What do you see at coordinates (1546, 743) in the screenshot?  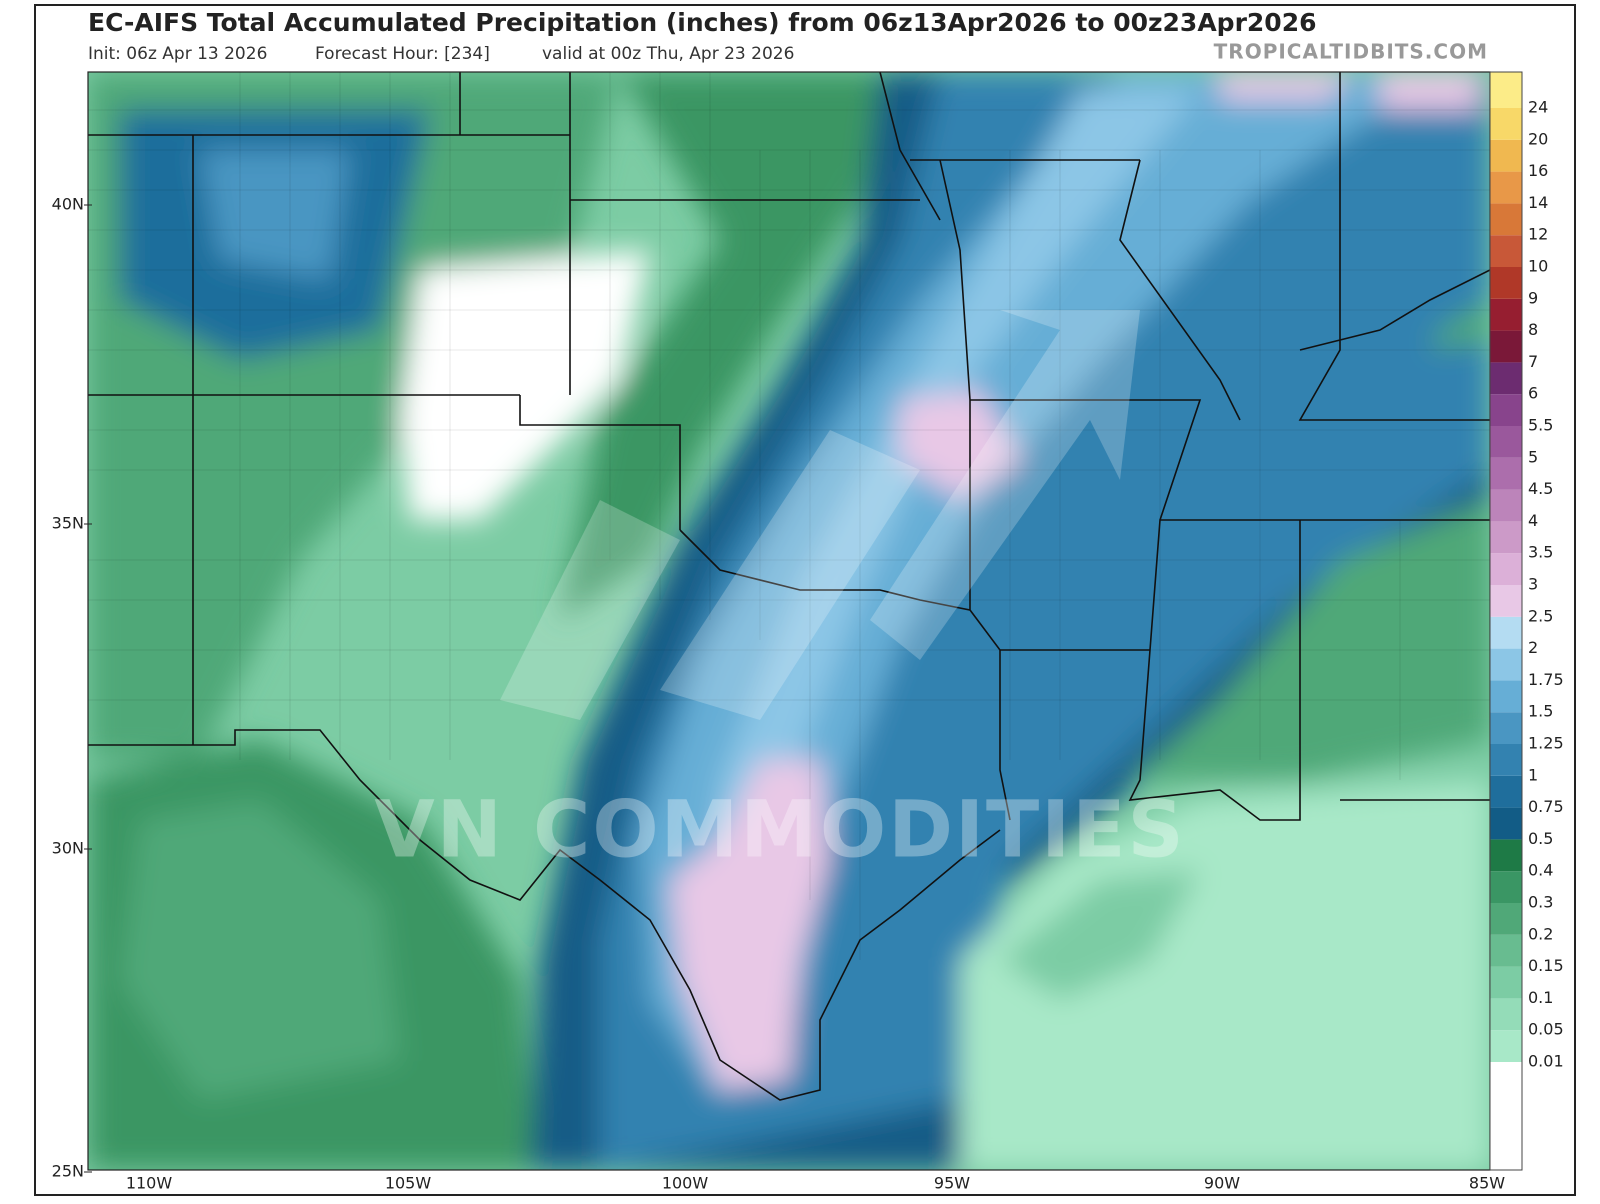 I see `colorbar-label: 1.25` at bounding box center [1546, 743].